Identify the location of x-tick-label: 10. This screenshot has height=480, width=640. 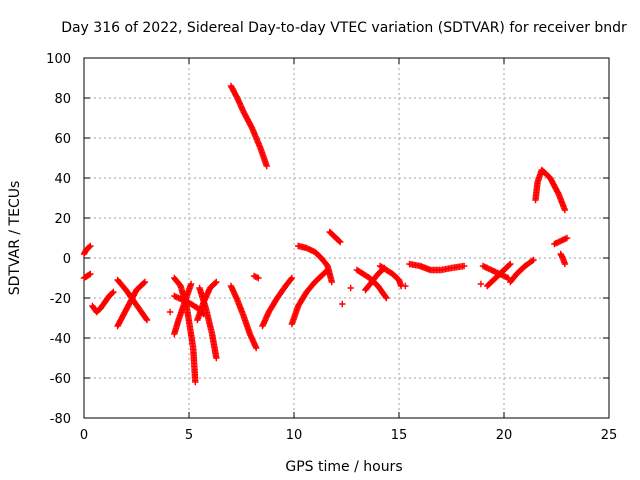
(294, 435).